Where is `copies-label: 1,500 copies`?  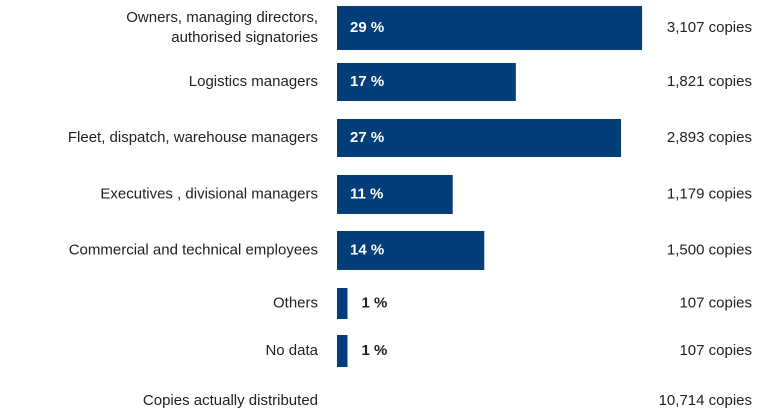
copies-label: 1,500 copies is located at coordinates (709, 249).